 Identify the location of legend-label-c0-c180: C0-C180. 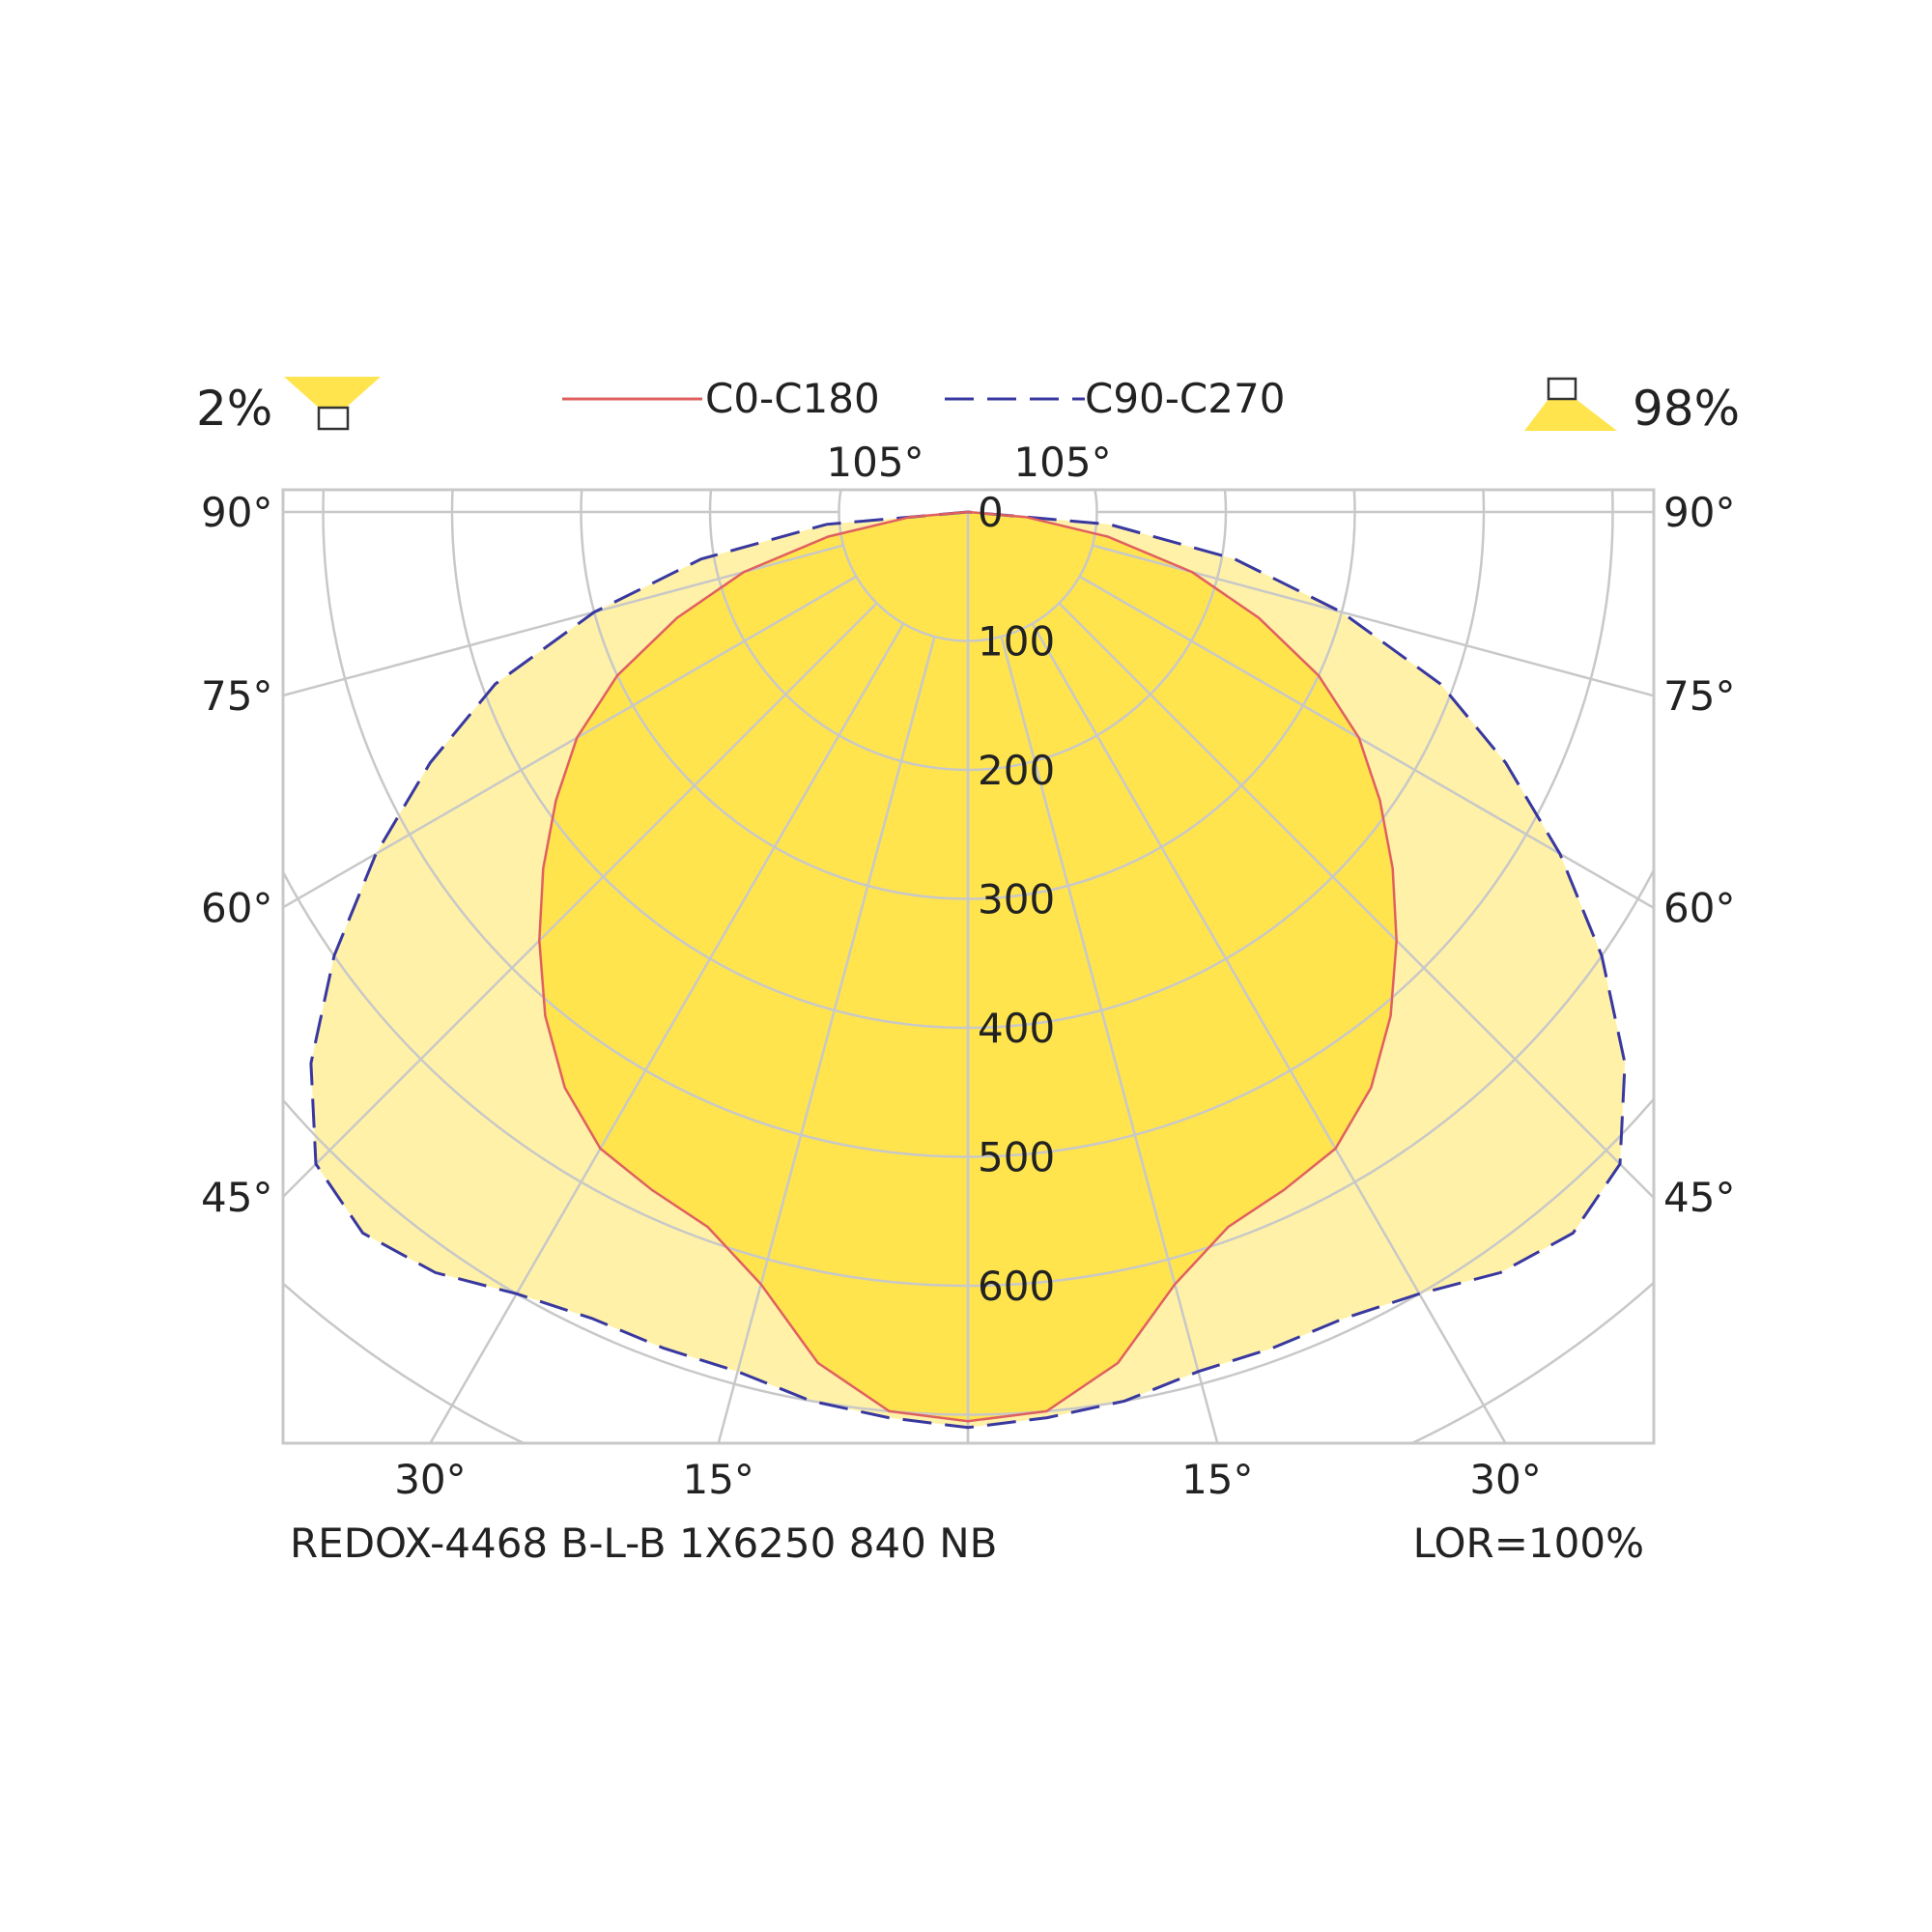
(792, 398).